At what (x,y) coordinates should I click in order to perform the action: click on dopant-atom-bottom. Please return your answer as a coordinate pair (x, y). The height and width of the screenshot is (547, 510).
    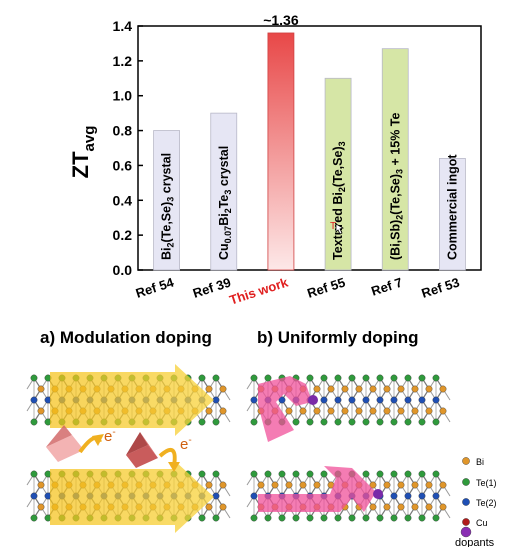
    Looking at the image, I should click on (378, 494).